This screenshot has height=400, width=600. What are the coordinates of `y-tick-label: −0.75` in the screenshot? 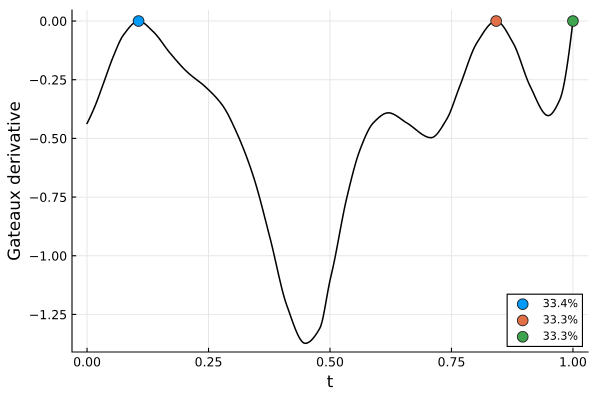 It's located at (48, 197).